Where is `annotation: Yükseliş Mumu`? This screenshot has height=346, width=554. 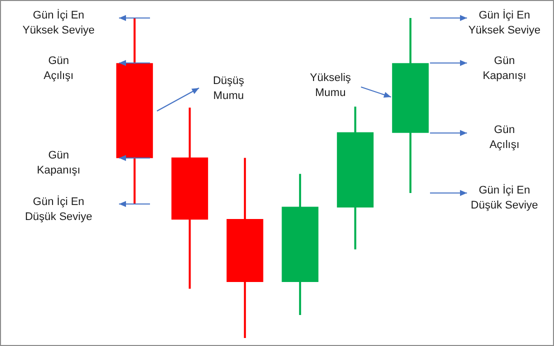
annotation: Yükseliş Mumu is located at coordinates (331, 85).